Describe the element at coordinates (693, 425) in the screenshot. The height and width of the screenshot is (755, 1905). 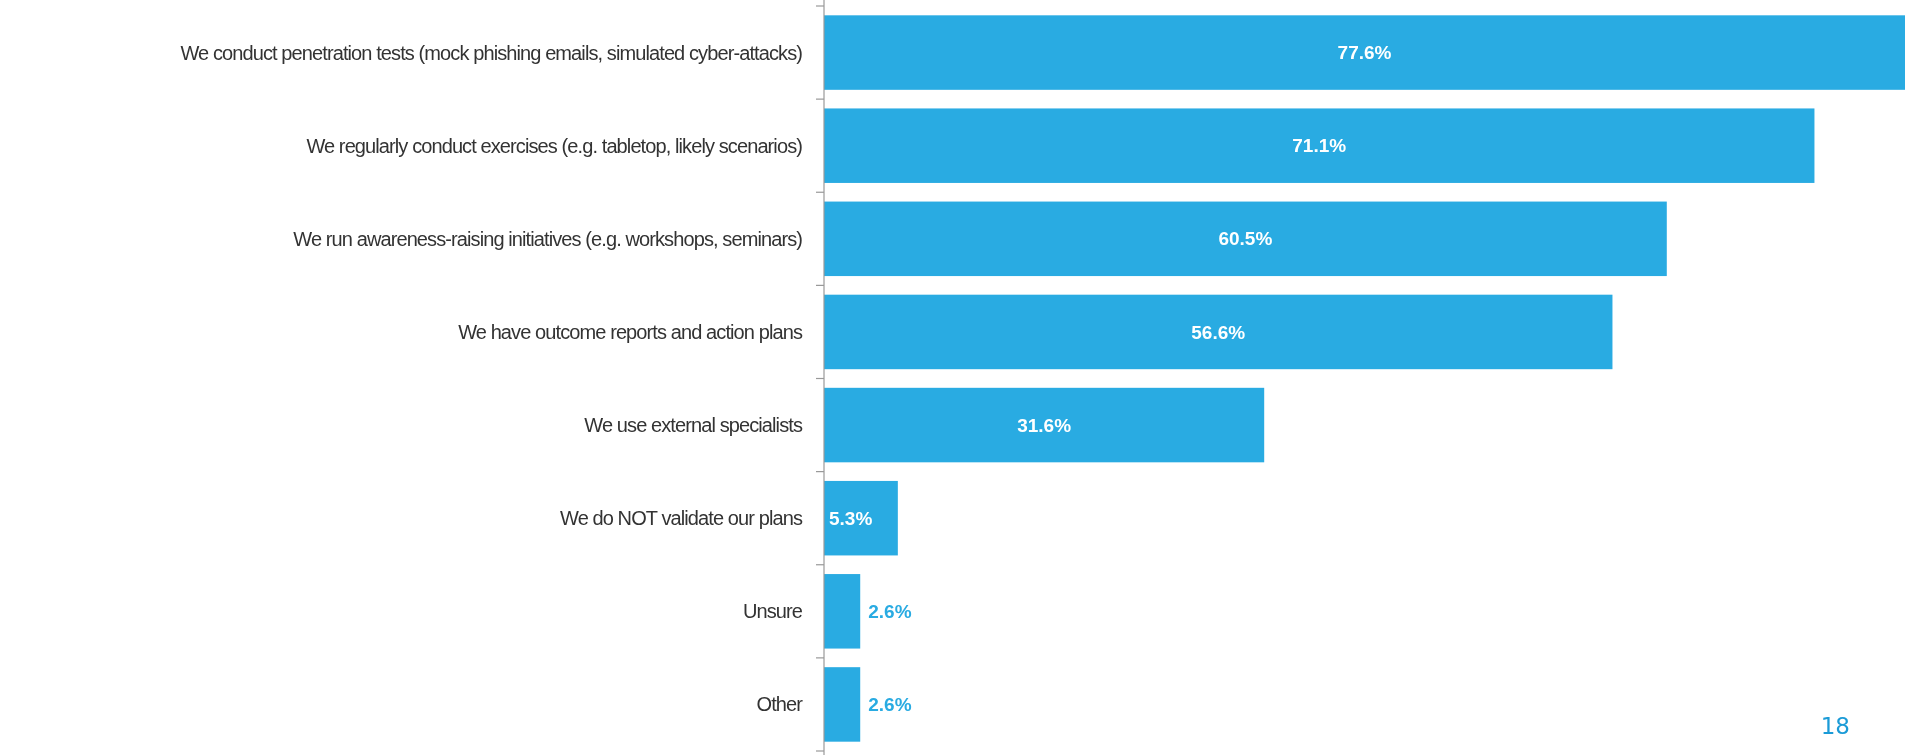
I see `y-tick-label: We use external specialists` at that location.